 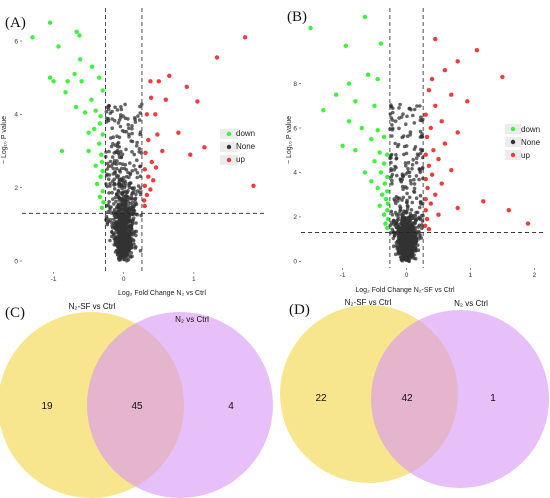 I want to click on legend-a-label-down: down, so click(x=245, y=133).